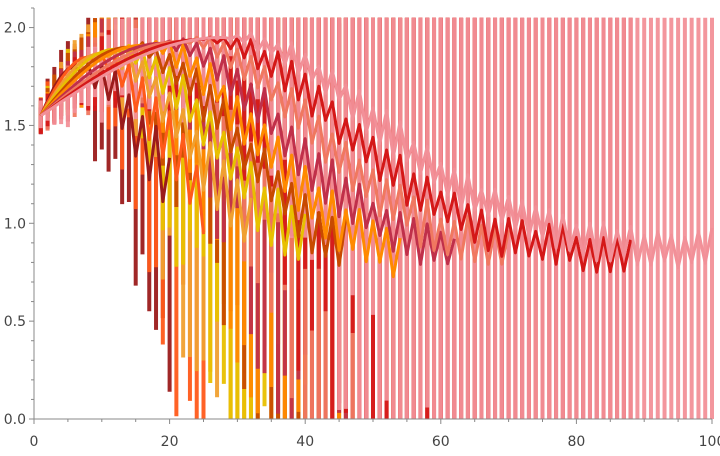 This screenshot has height=456, width=720. What do you see at coordinates (170, 442) in the screenshot?
I see `x-tick-label: 20` at bounding box center [170, 442].